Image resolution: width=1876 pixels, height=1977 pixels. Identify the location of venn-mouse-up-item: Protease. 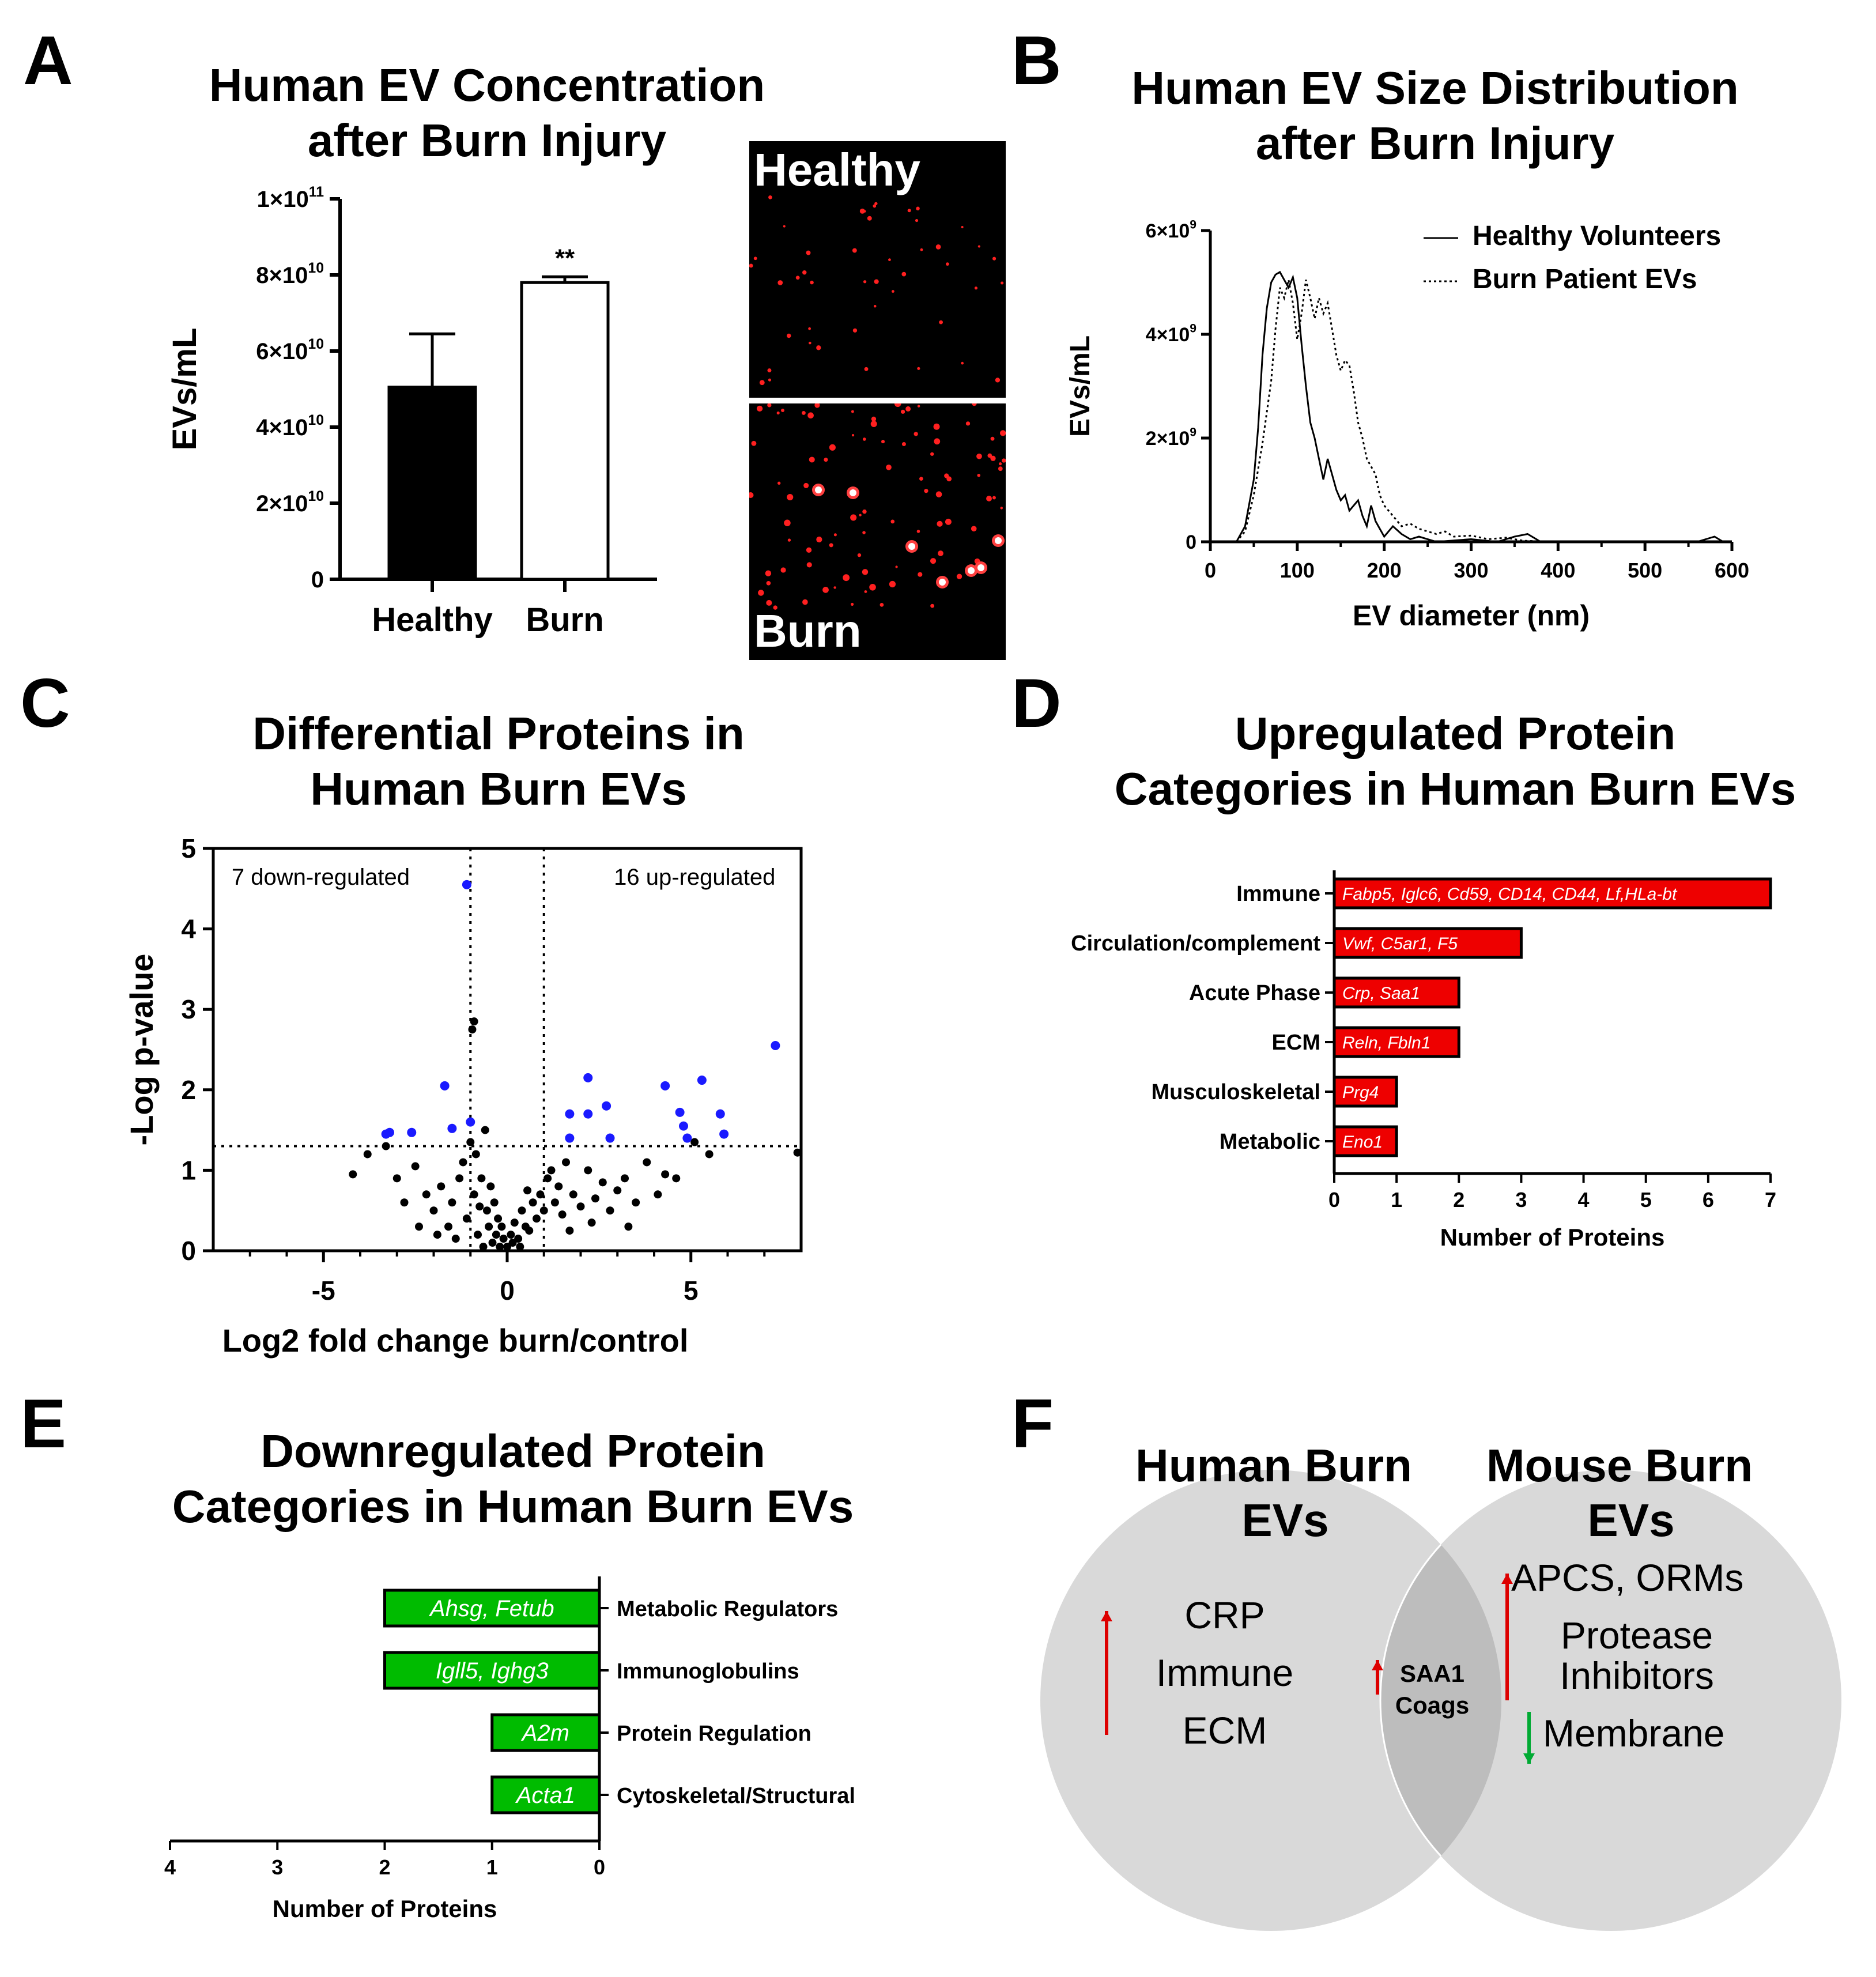
(1637, 1635).